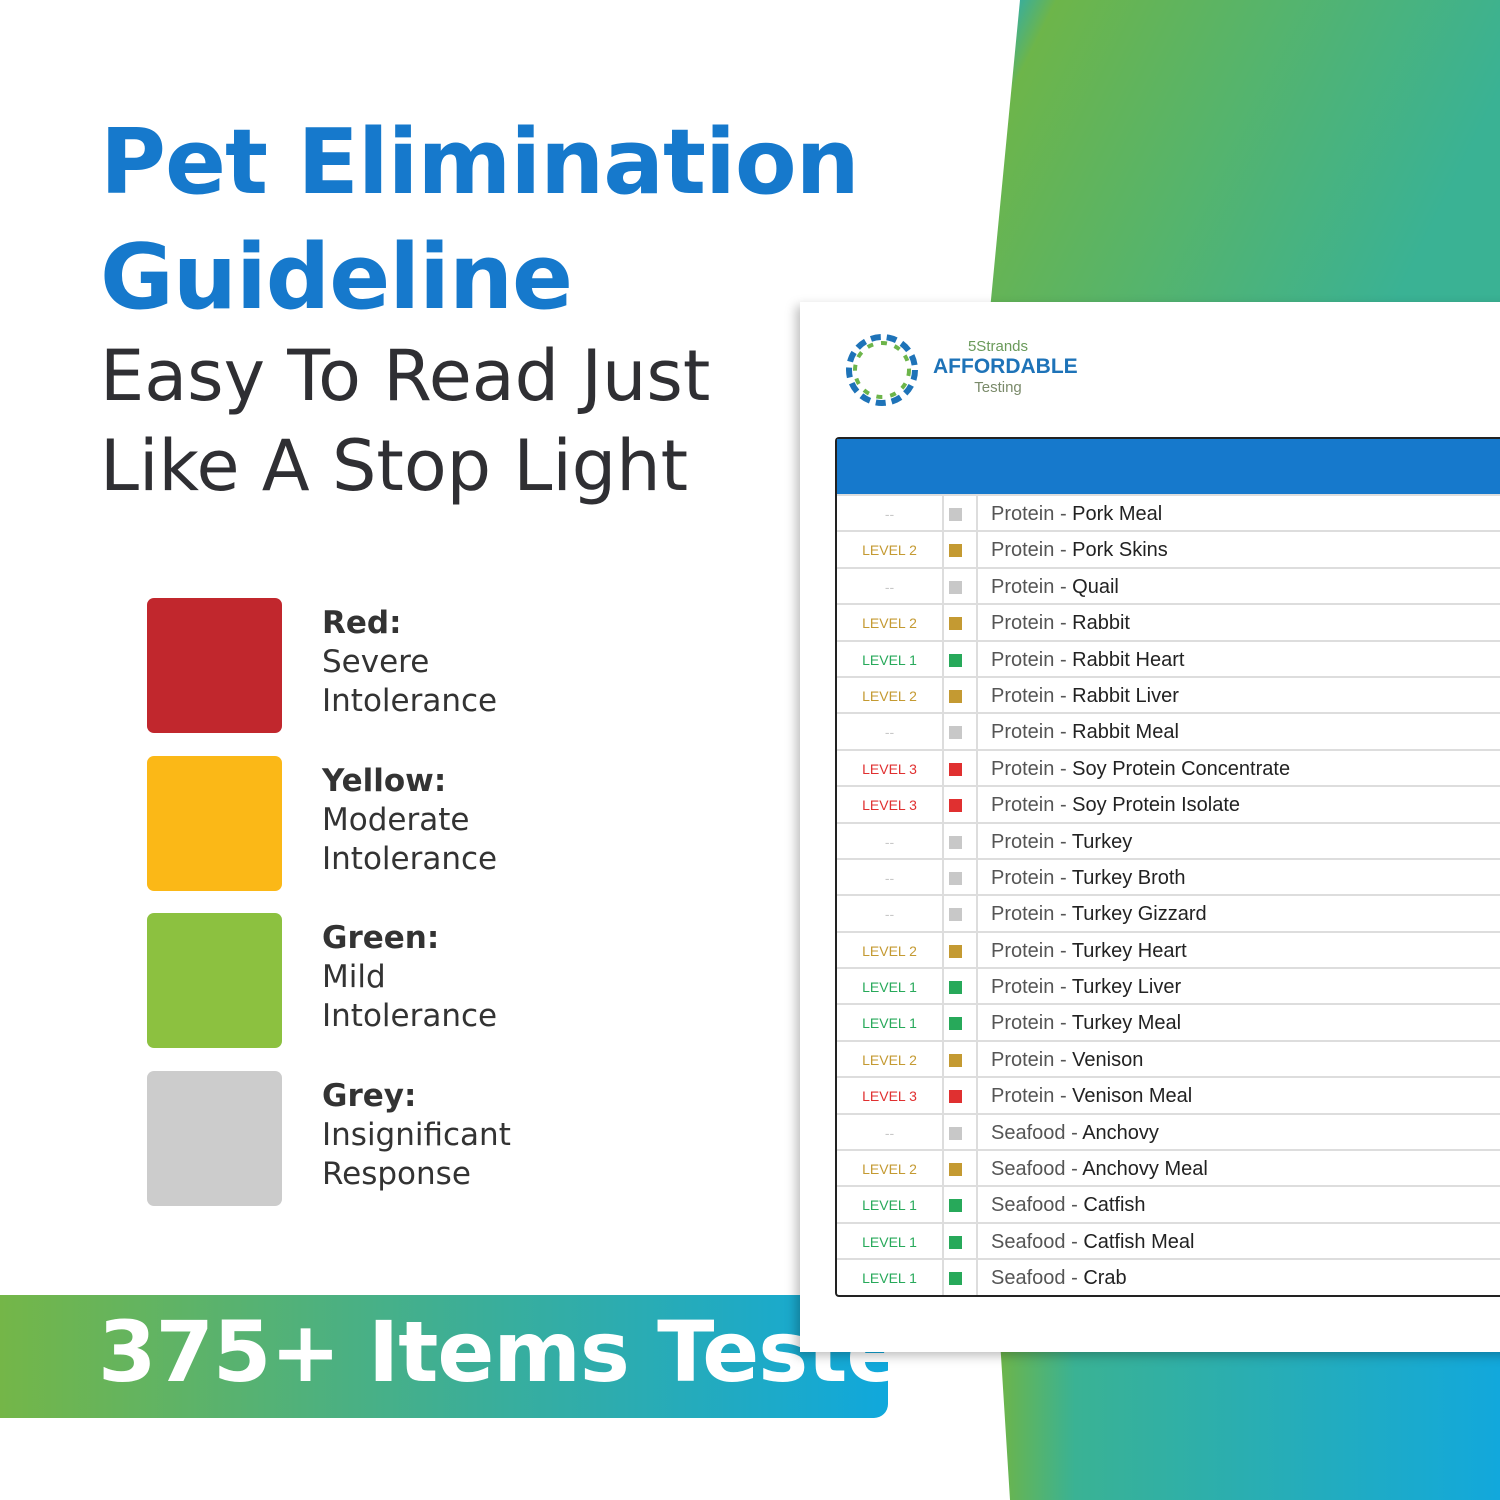 The image size is (1500, 1500). Describe the element at coordinates (369, 1095) in the screenshot. I see `legend-label: Grey:` at that location.